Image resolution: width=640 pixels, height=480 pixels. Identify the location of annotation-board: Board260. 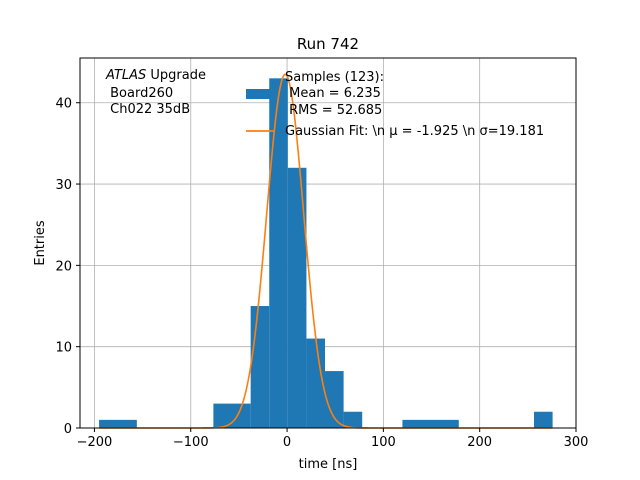
(139, 93).